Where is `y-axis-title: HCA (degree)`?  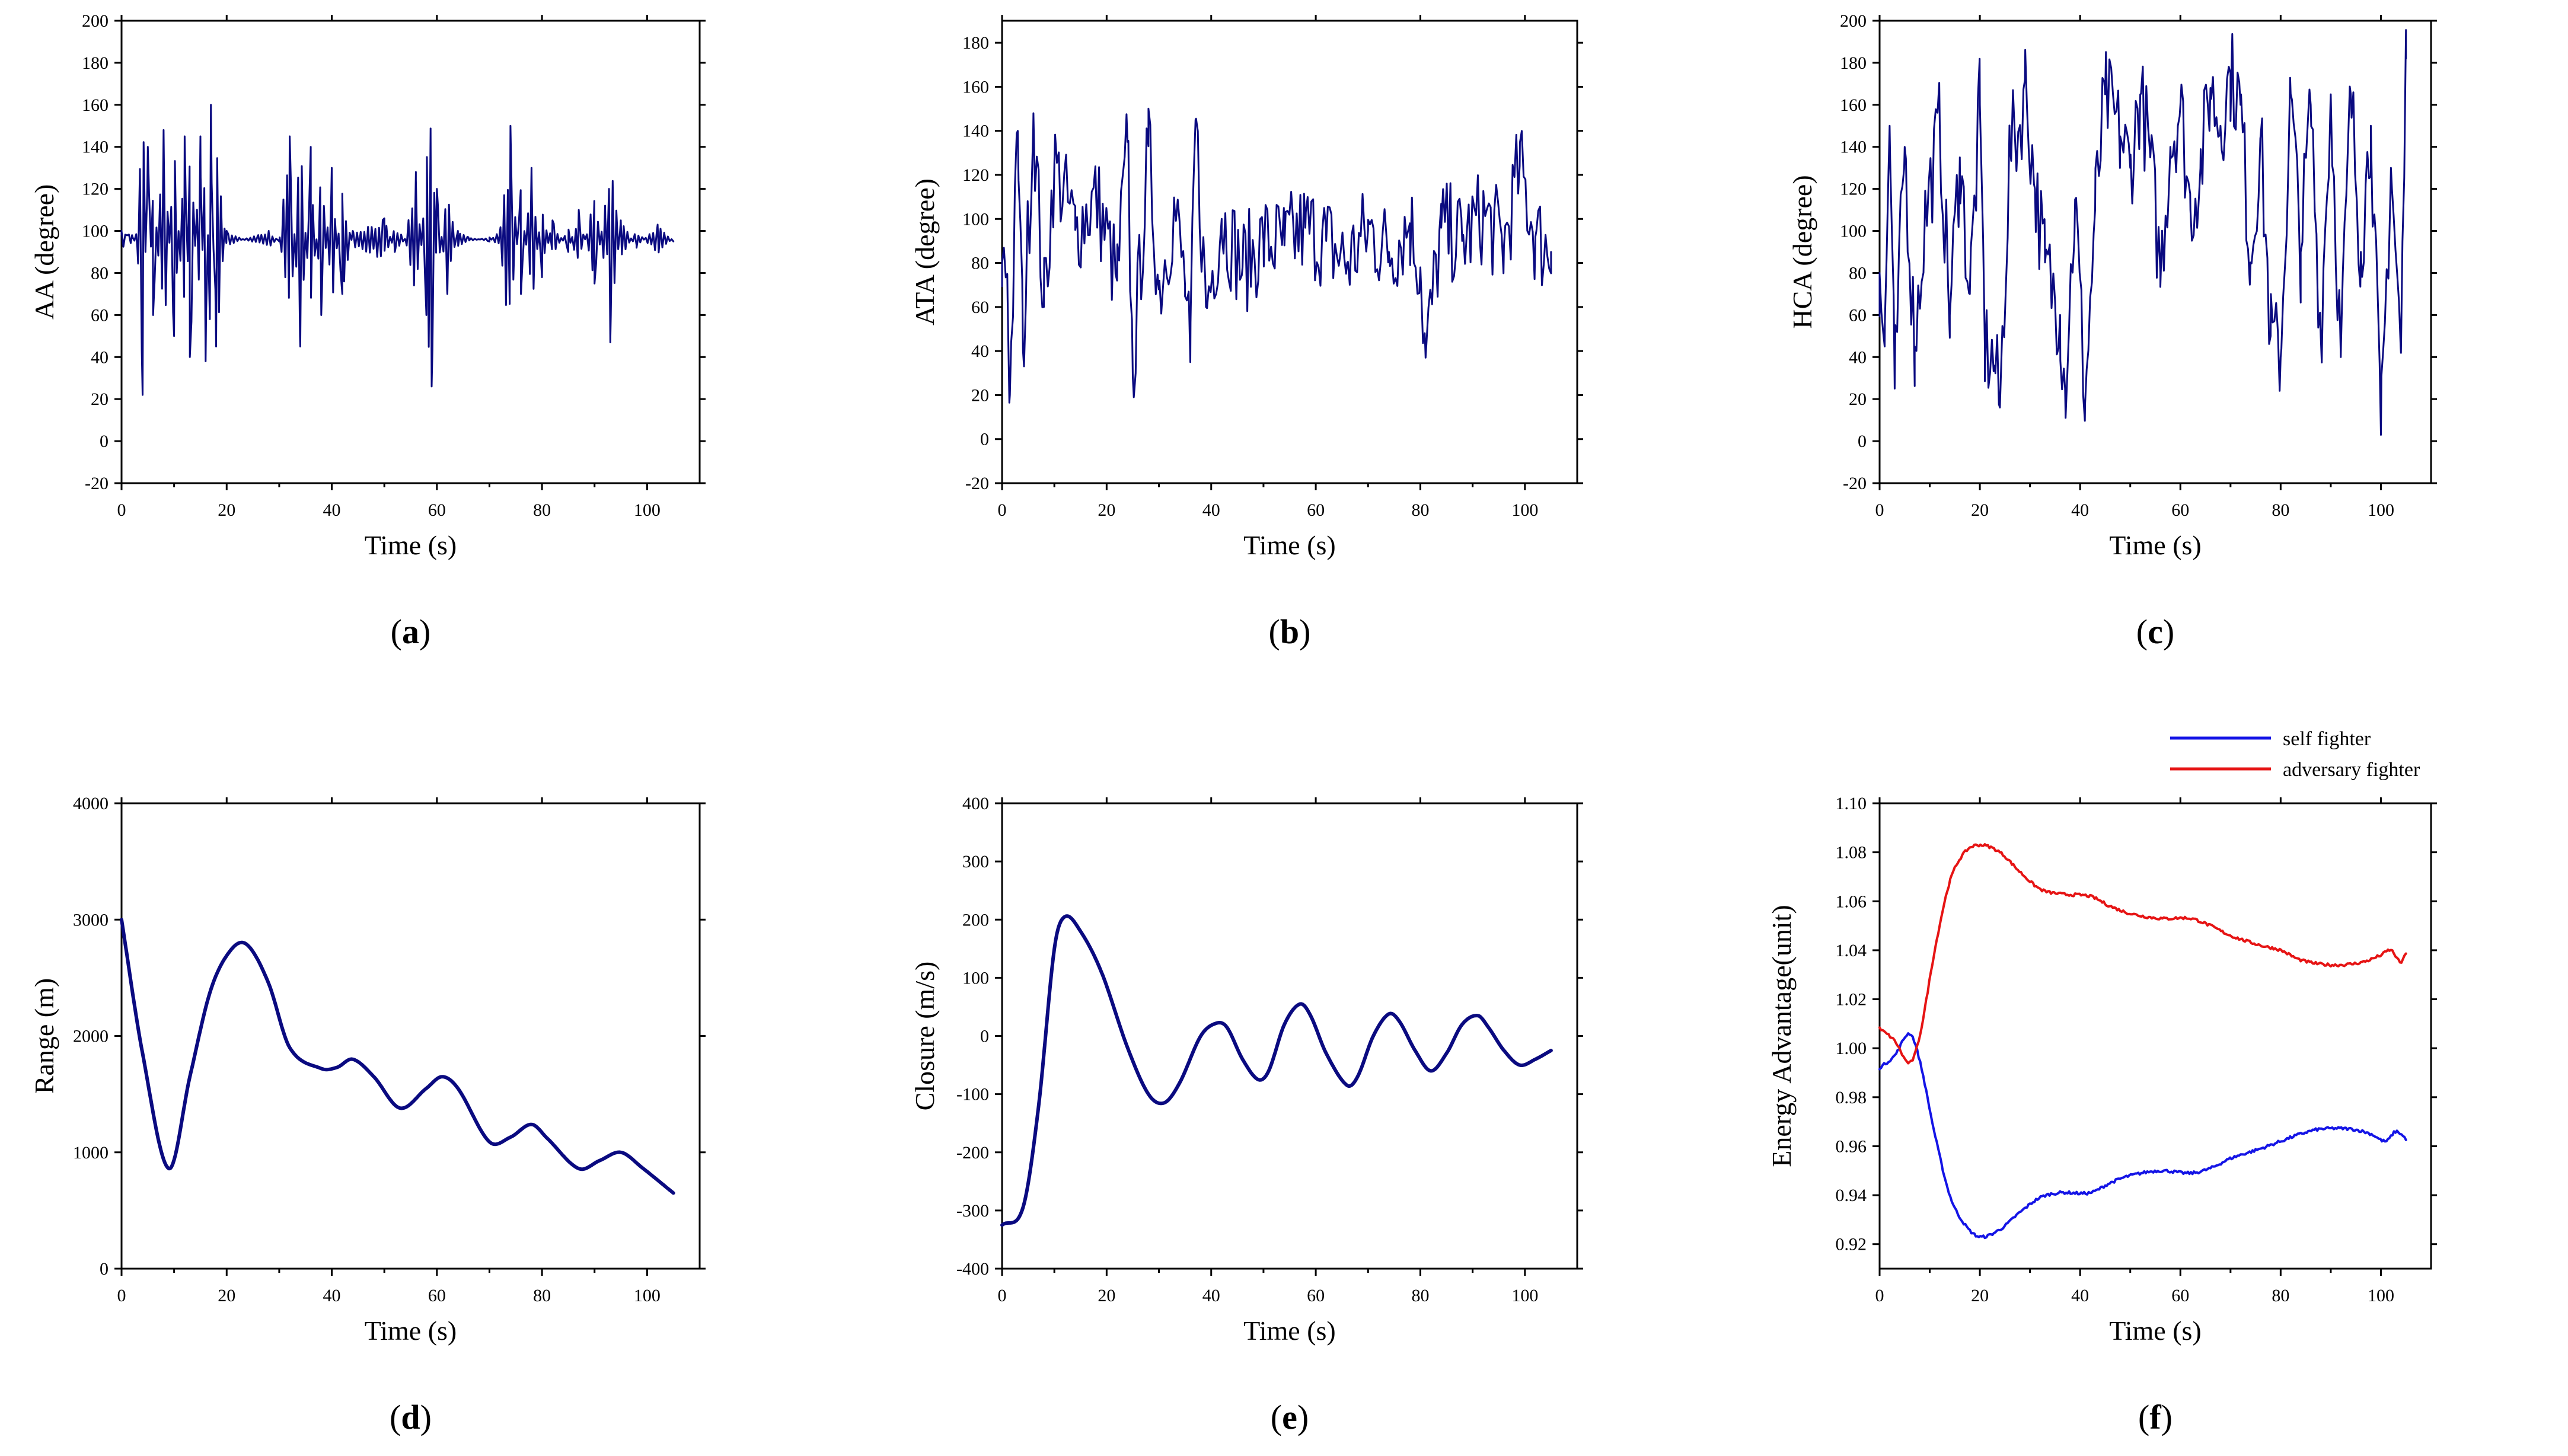
y-axis-title: HCA (degree) is located at coordinates (1802, 252).